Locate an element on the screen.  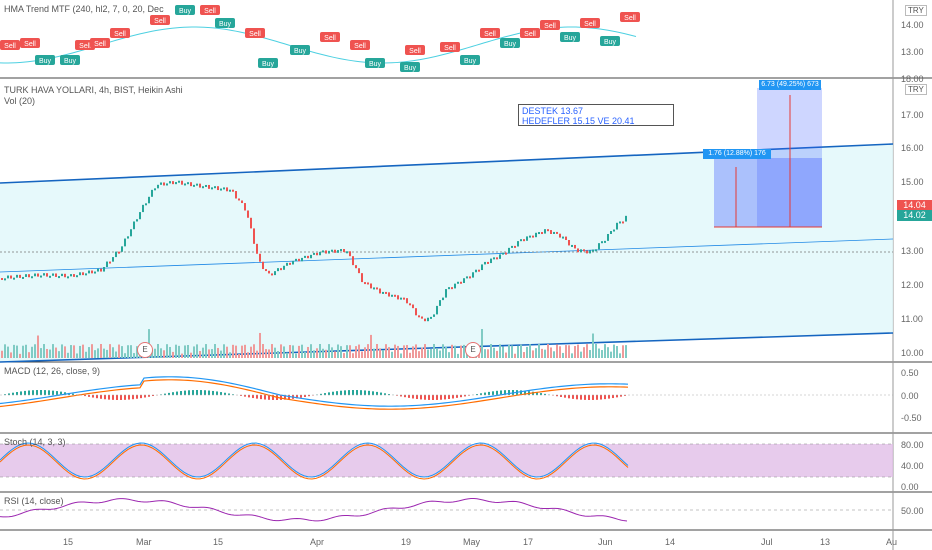
symbol-title: TURK HAVA YOLLARI, 4h, BIST, Heikin Ashi is located at coordinates (93, 90).